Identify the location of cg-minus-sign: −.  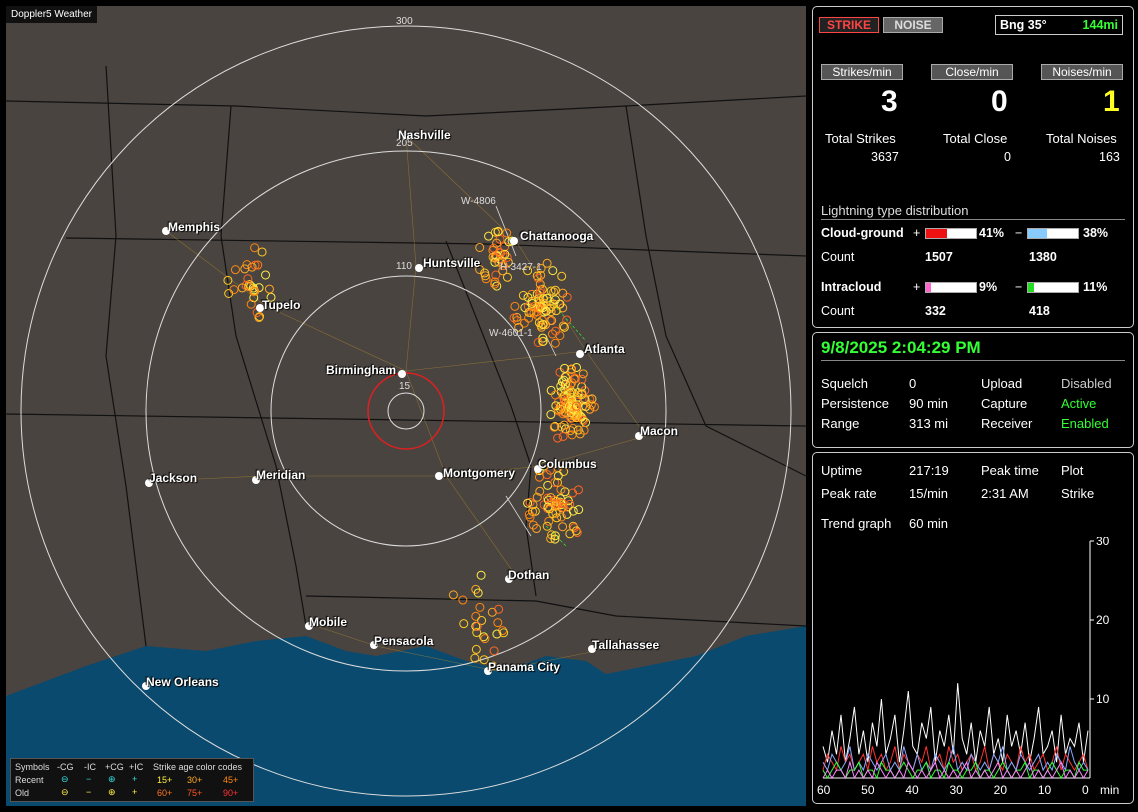
(1019, 233).